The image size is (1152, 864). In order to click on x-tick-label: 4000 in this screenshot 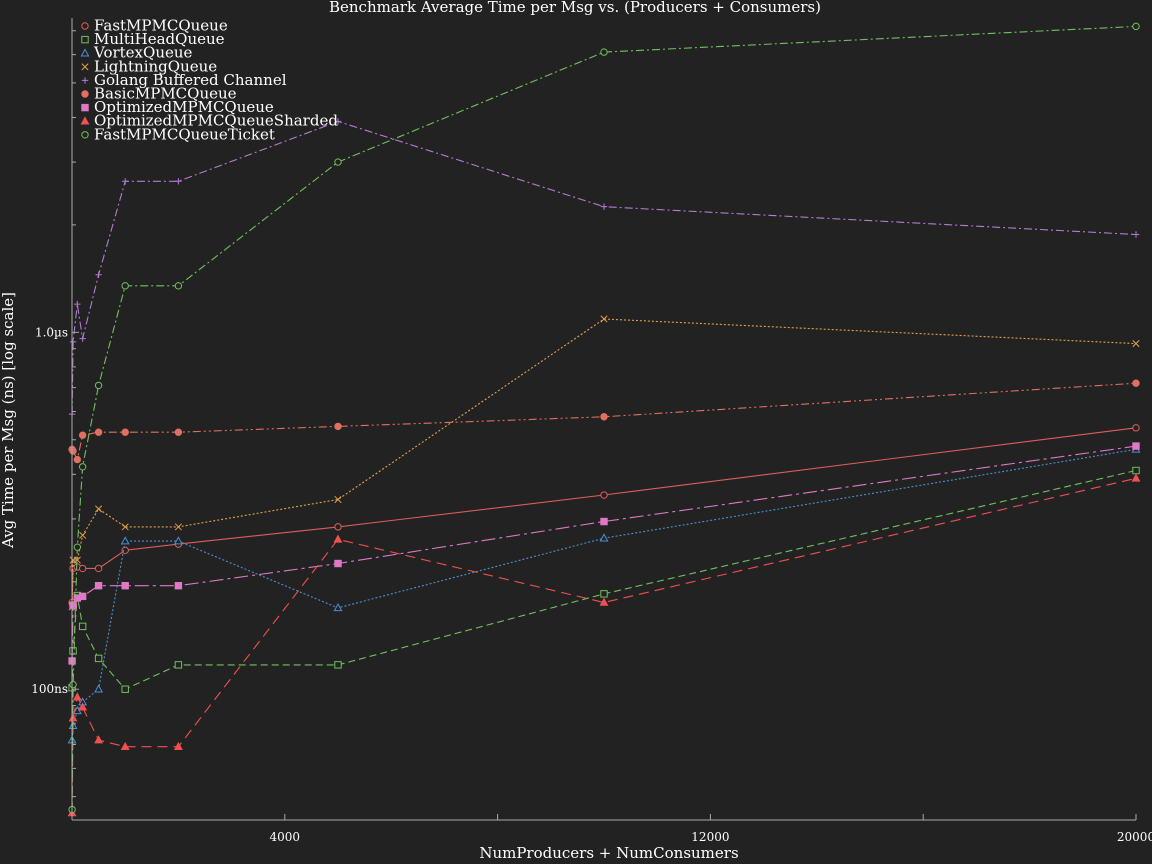, I will do `click(285, 837)`.